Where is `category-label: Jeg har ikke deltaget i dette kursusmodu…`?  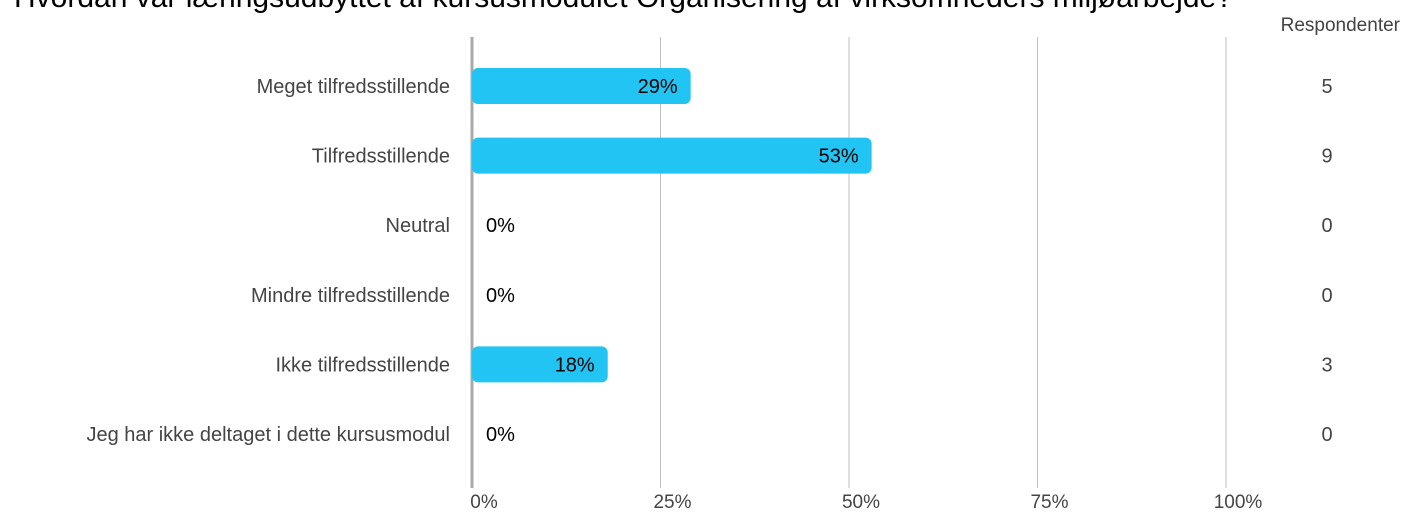
category-label: Jeg har ikke deltaget i dette kursusmodu… is located at coordinates (268, 435).